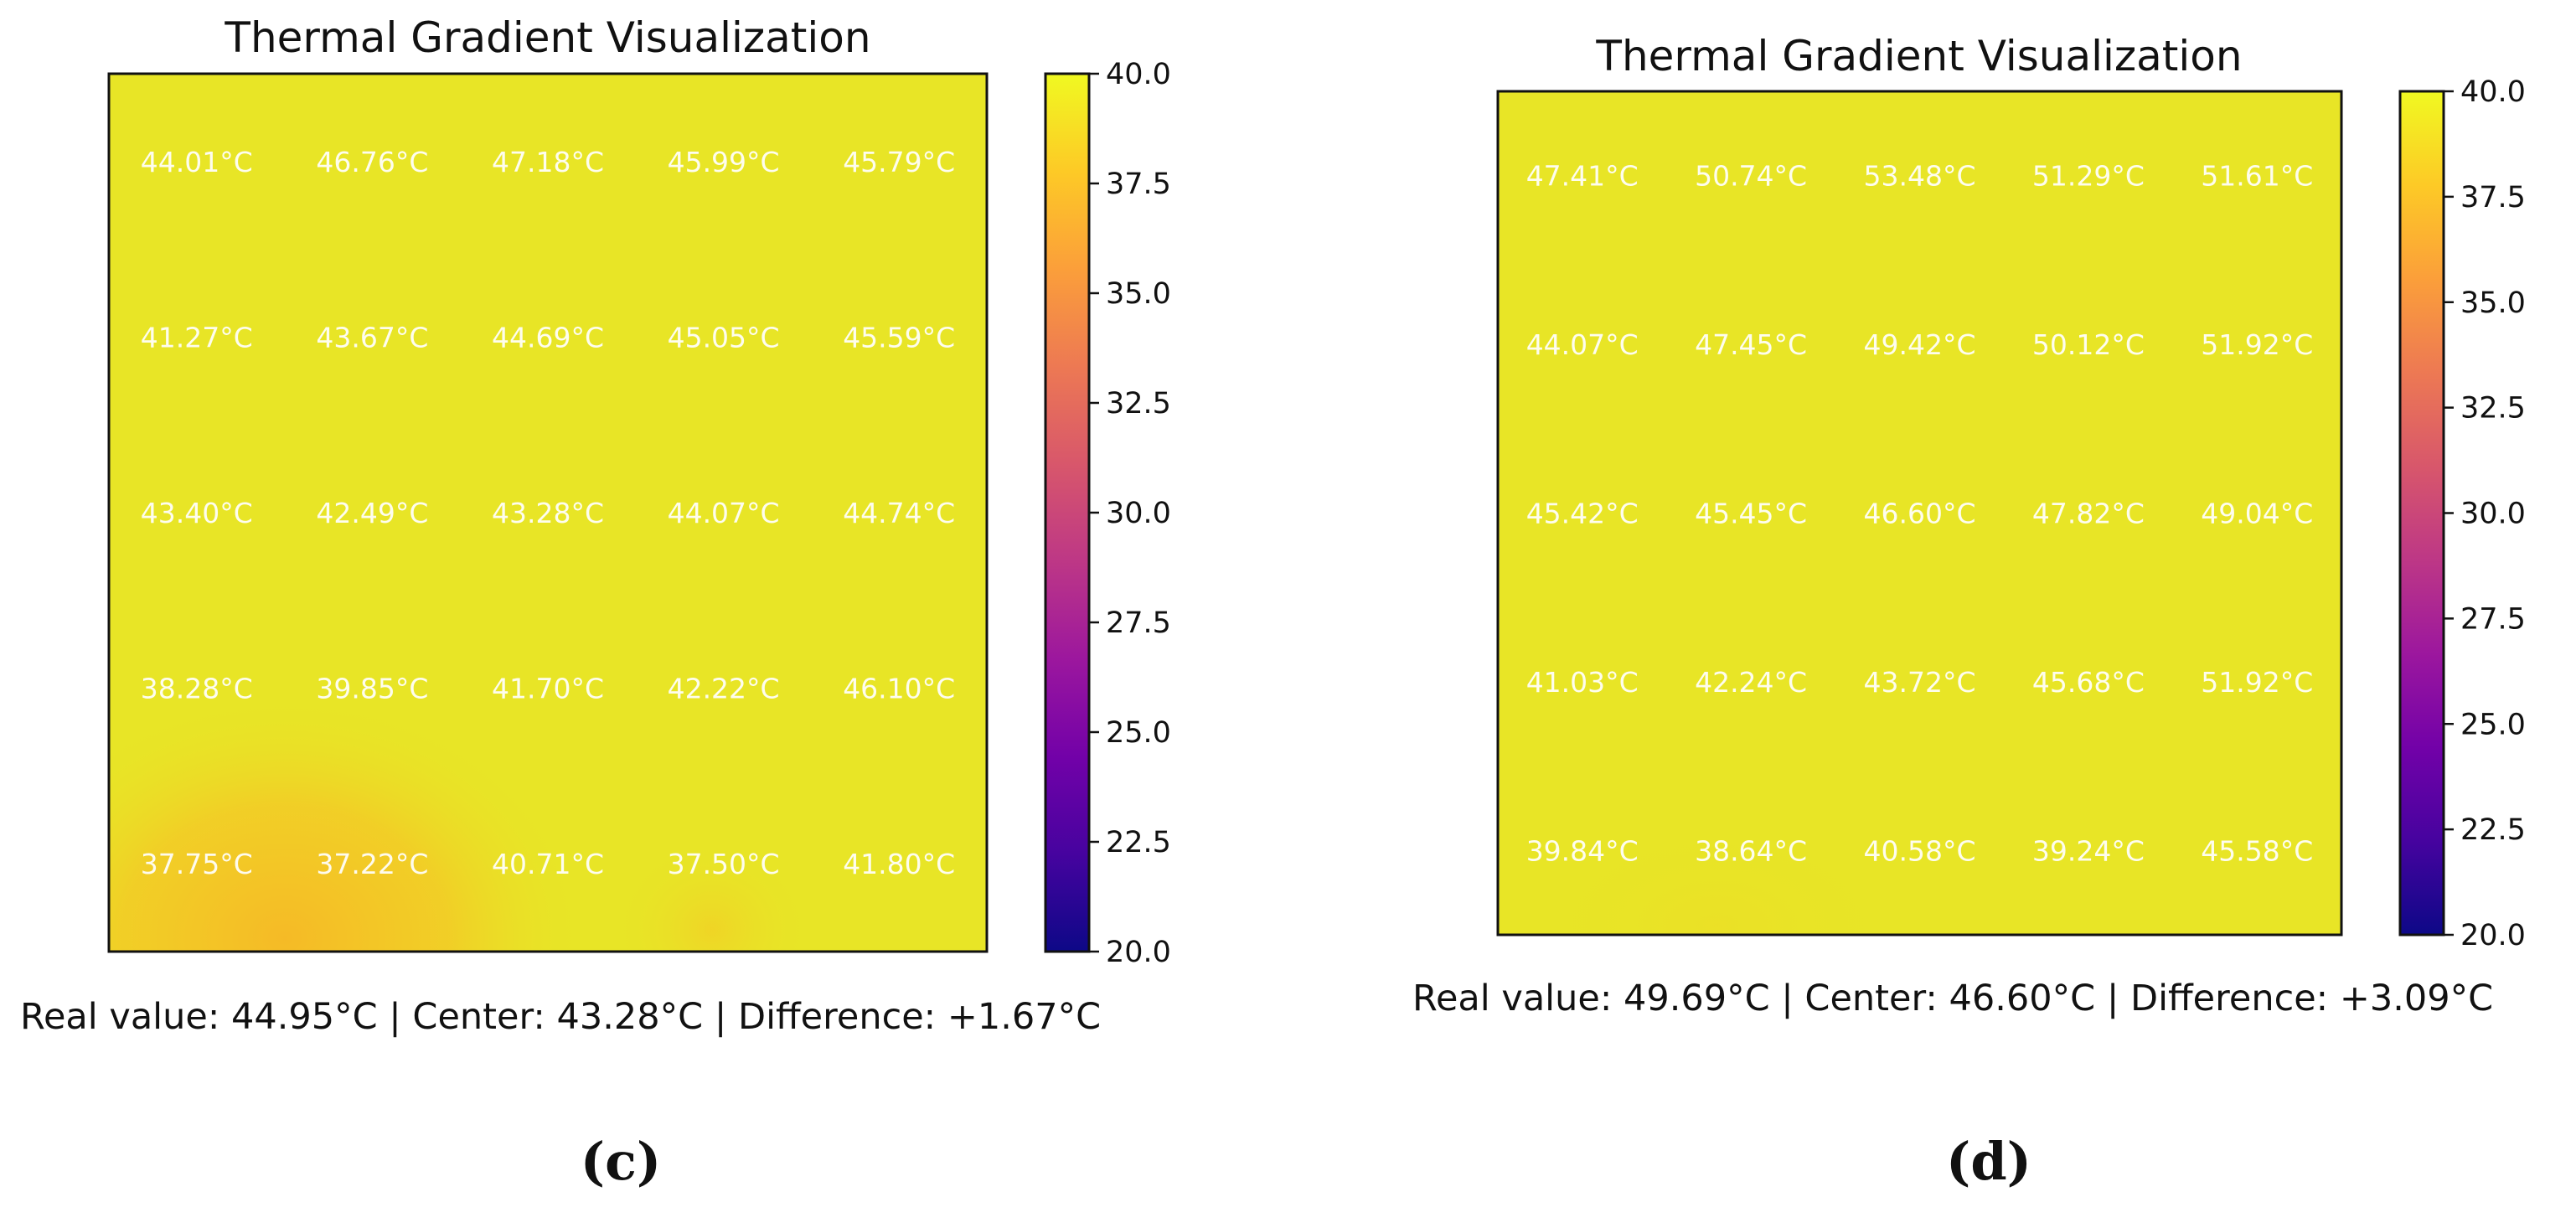 This screenshot has height=1228, width=2576. Describe the element at coordinates (724, 864) in the screenshot. I see `cell-label: 37.50°C` at that location.